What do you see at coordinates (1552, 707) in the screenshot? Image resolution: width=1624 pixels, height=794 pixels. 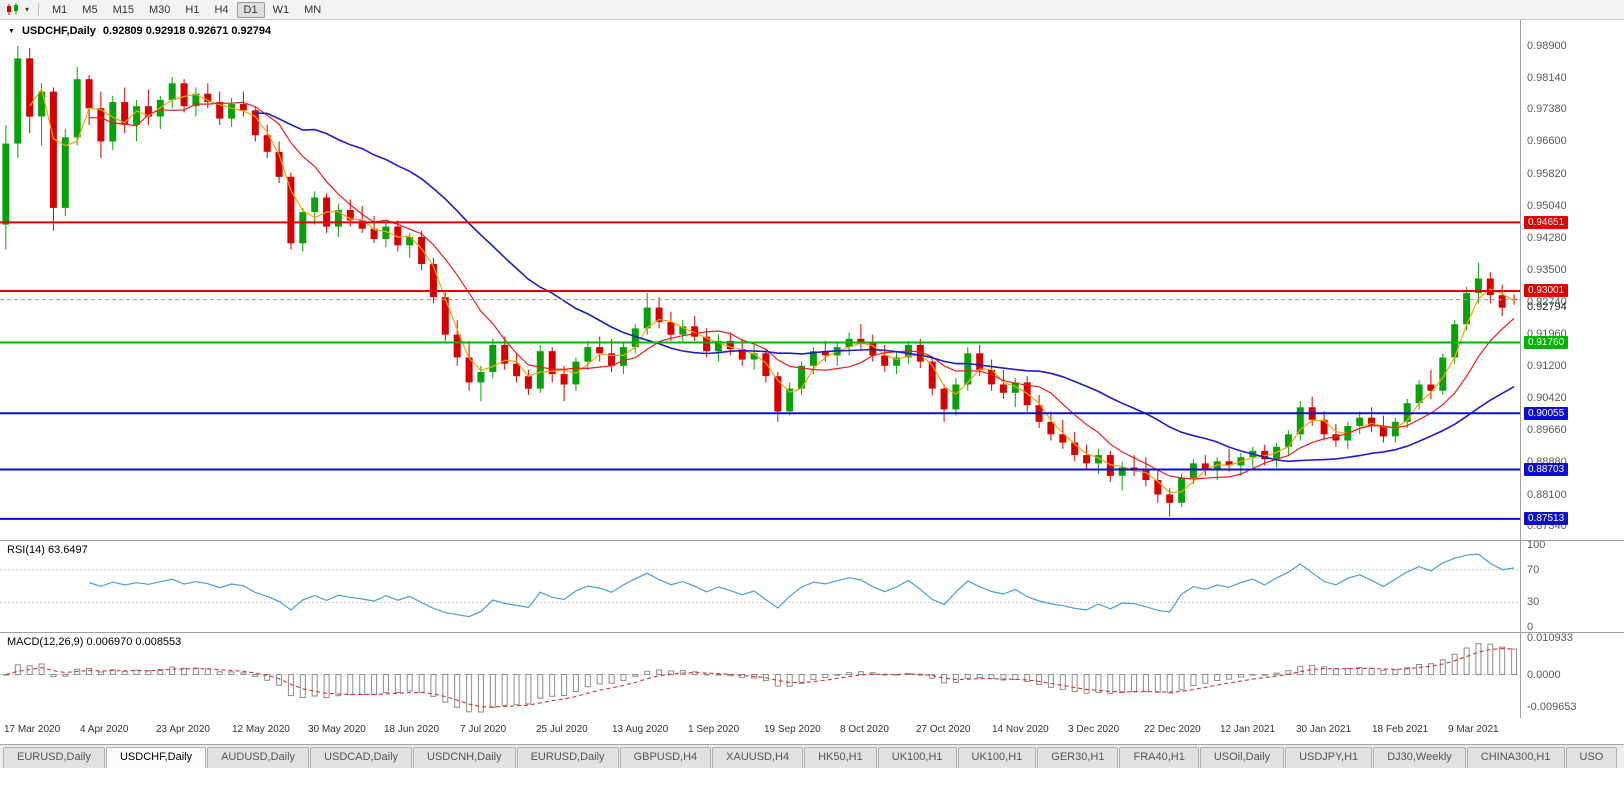 I see `macd-axis-label: -0.009653` at bounding box center [1552, 707].